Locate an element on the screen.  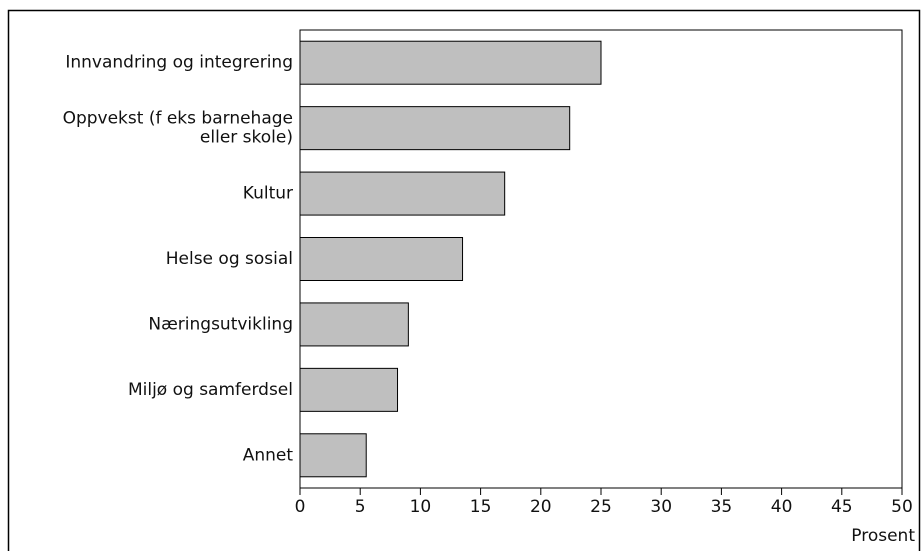
y-tick-label: Oppvekst (f eks barnehage is located at coordinates (178, 119).